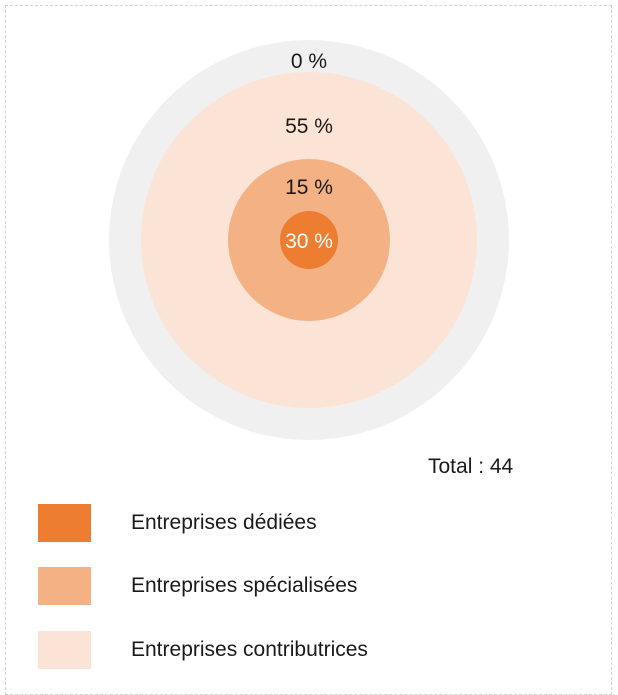 This screenshot has height=695, width=618. Describe the element at coordinates (309, 61) in the screenshot. I see `outer-ring-label: 0 %` at that location.